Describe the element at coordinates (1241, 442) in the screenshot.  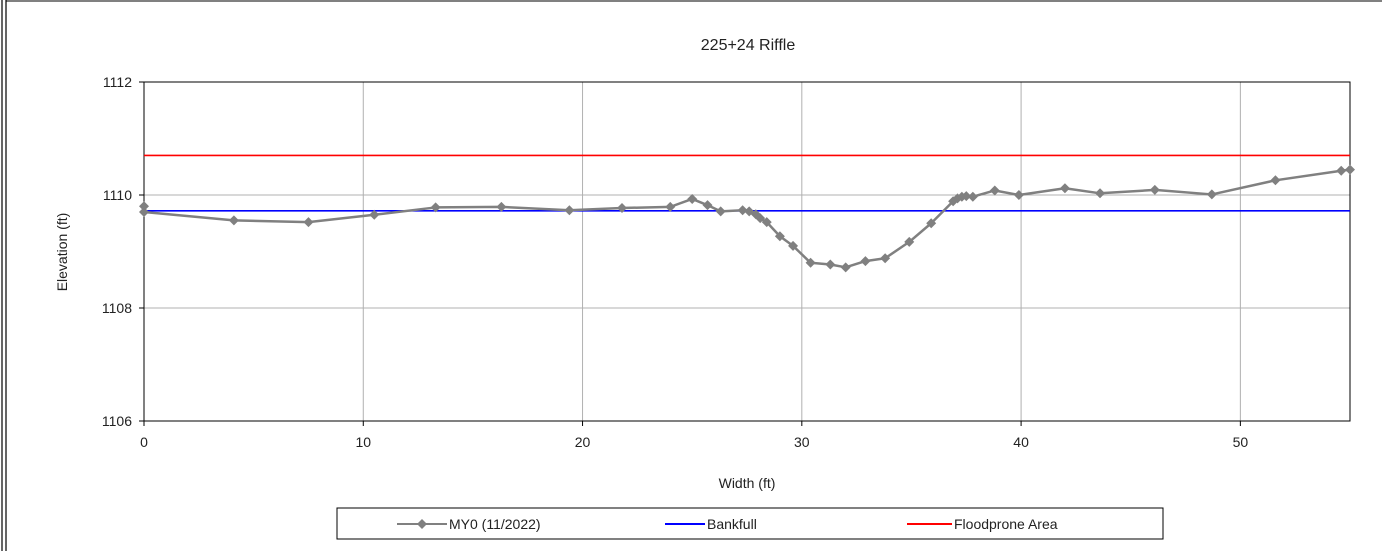
I see `x-tick-label: 50` at that location.